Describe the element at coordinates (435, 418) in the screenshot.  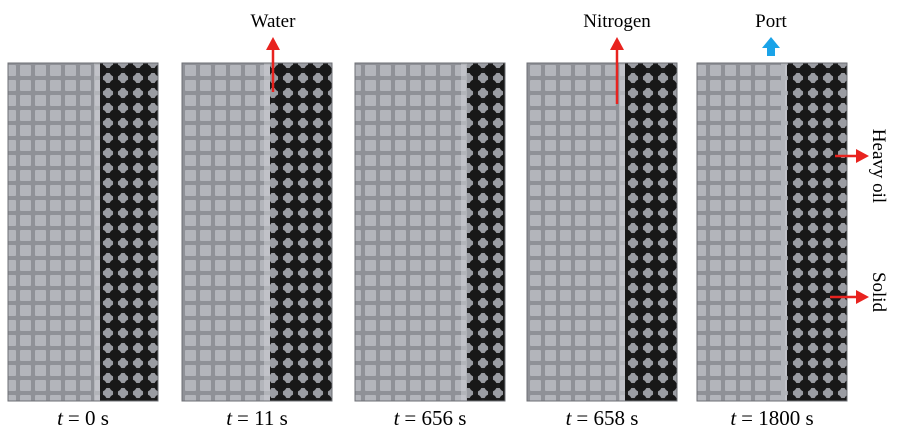
I see `caption-time: = 656 s` at that location.